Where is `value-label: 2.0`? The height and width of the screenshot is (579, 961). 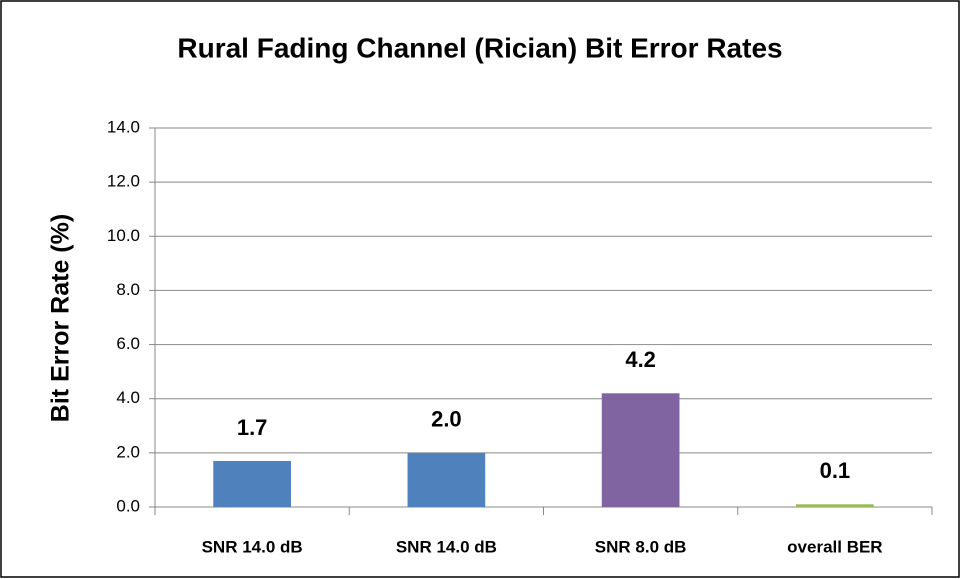
value-label: 2.0 is located at coordinates (446, 419).